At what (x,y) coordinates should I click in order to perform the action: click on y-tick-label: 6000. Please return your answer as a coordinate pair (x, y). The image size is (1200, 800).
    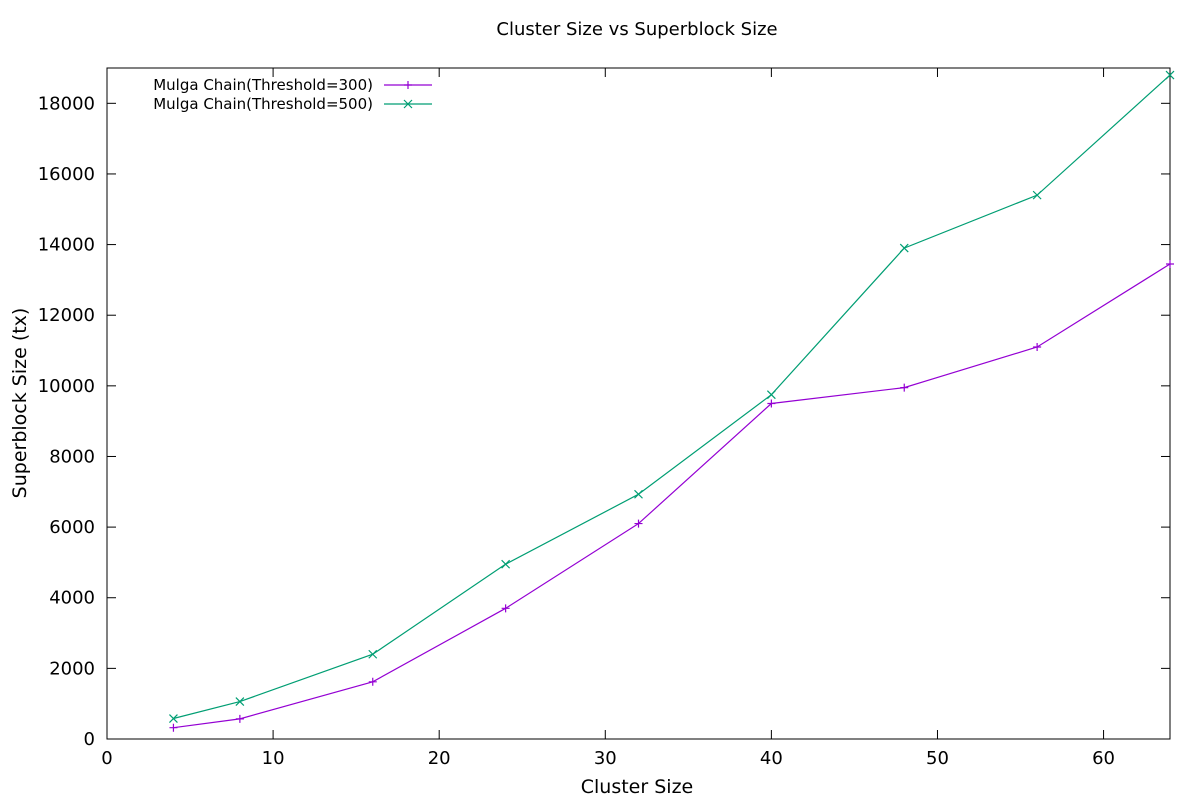
    Looking at the image, I should click on (72, 527).